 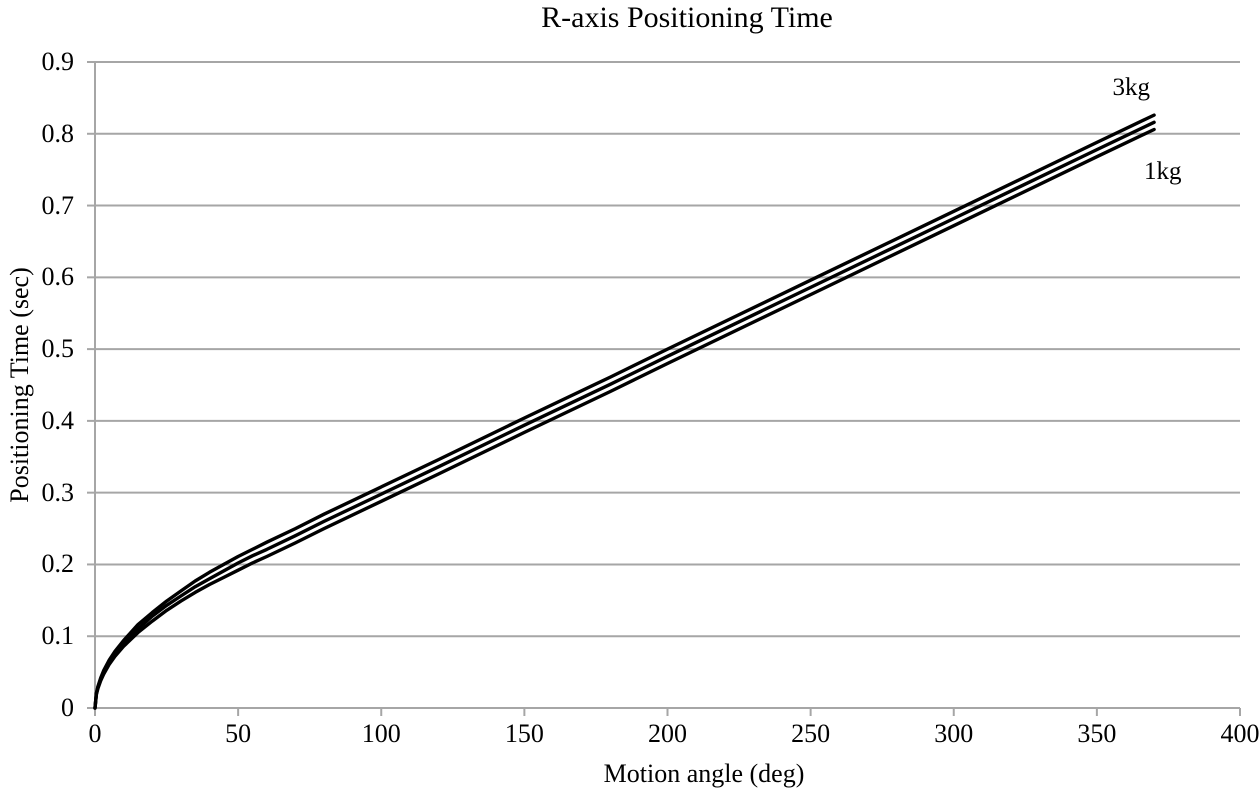 What do you see at coordinates (1162, 171) in the screenshot?
I see `series-label-1kg: 1kg` at bounding box center [1162, 171].